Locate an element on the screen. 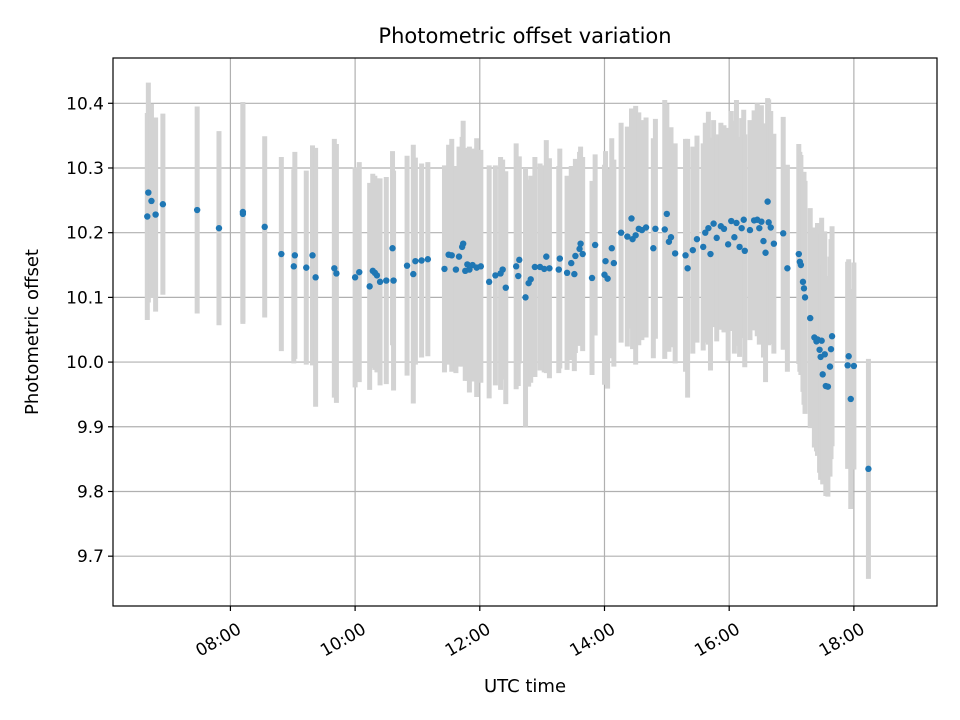 The image size is (960, 720). y-tick-label: 10.2 is located at coordinates (85, 234).